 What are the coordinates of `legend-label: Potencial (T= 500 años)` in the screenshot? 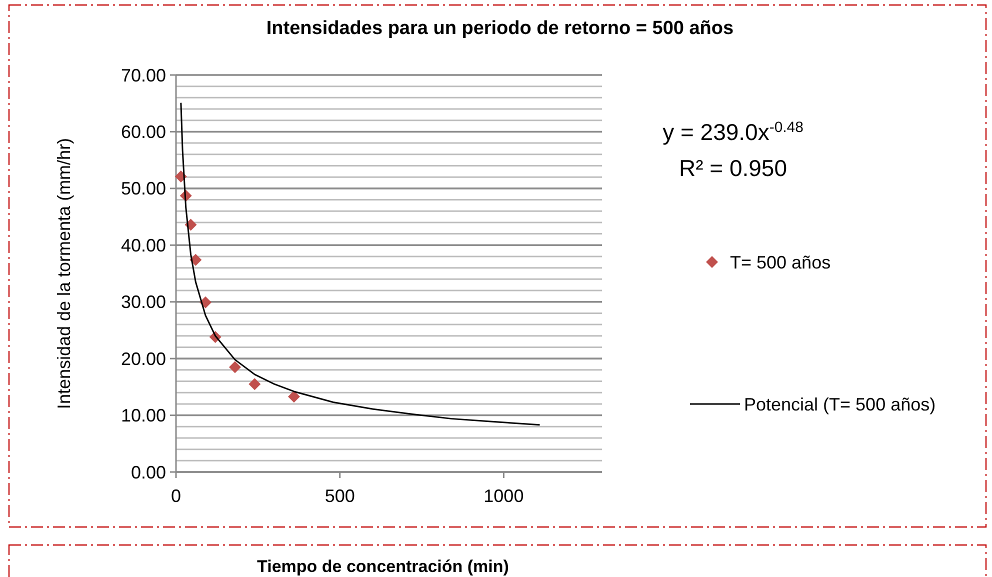 It's located at (840, 404).